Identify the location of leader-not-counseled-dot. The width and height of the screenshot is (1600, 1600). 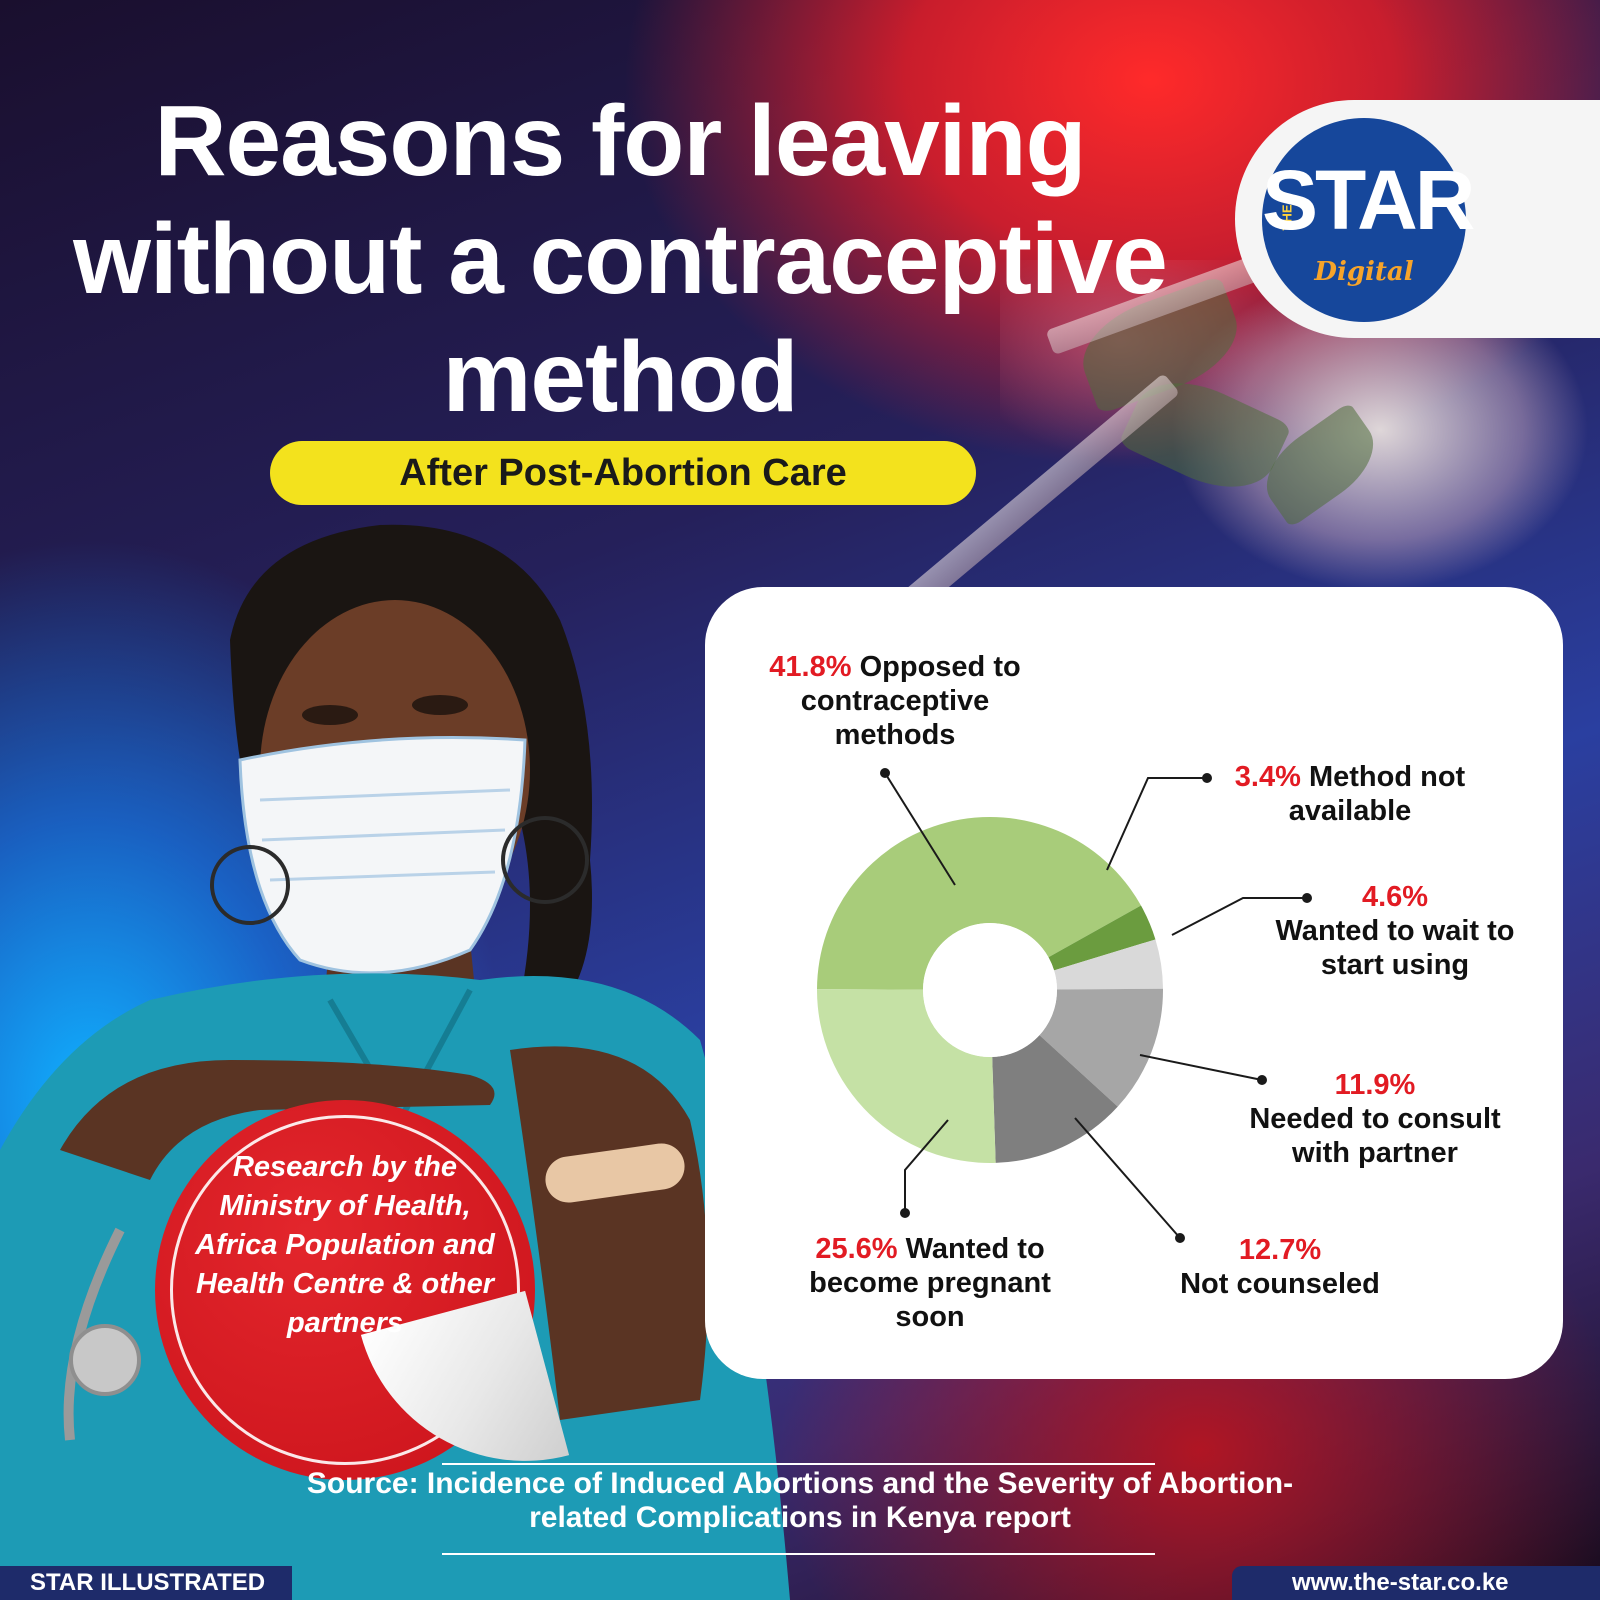
(1180, 1238).